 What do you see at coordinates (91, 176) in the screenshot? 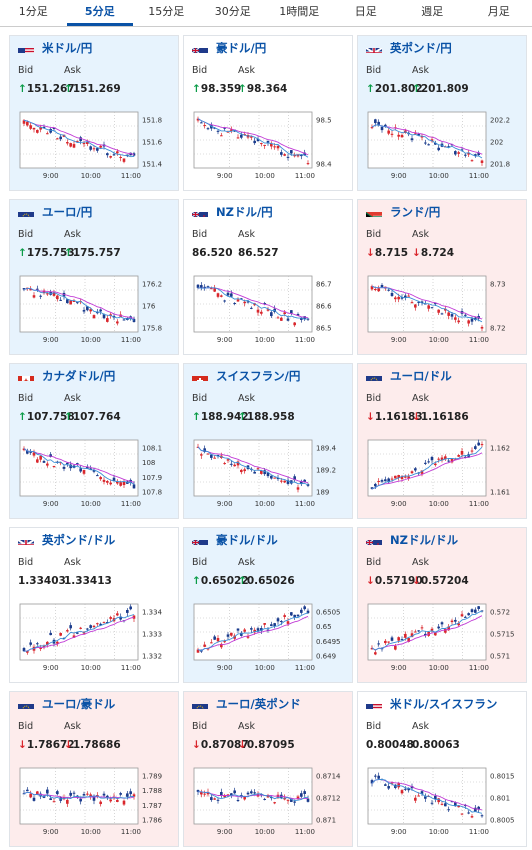
I see `x-tick-label: 10:00` at bounding box center [91, 176].